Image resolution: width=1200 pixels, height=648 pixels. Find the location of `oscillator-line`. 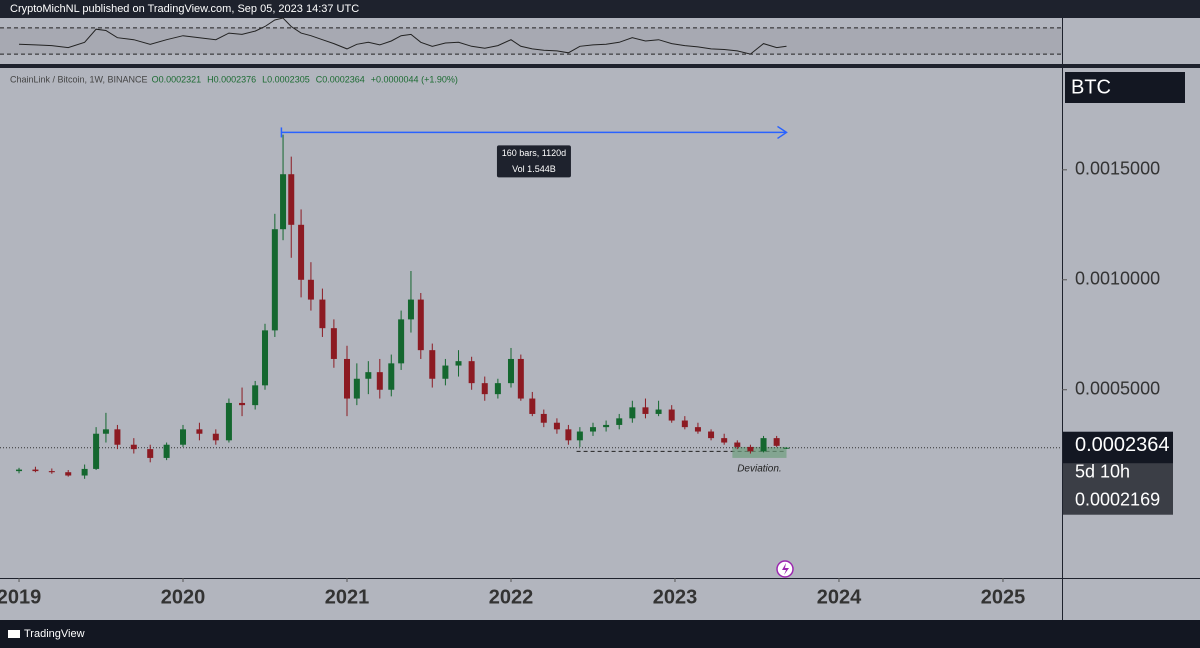

oscillator-line is located at coordinates (402, 36).